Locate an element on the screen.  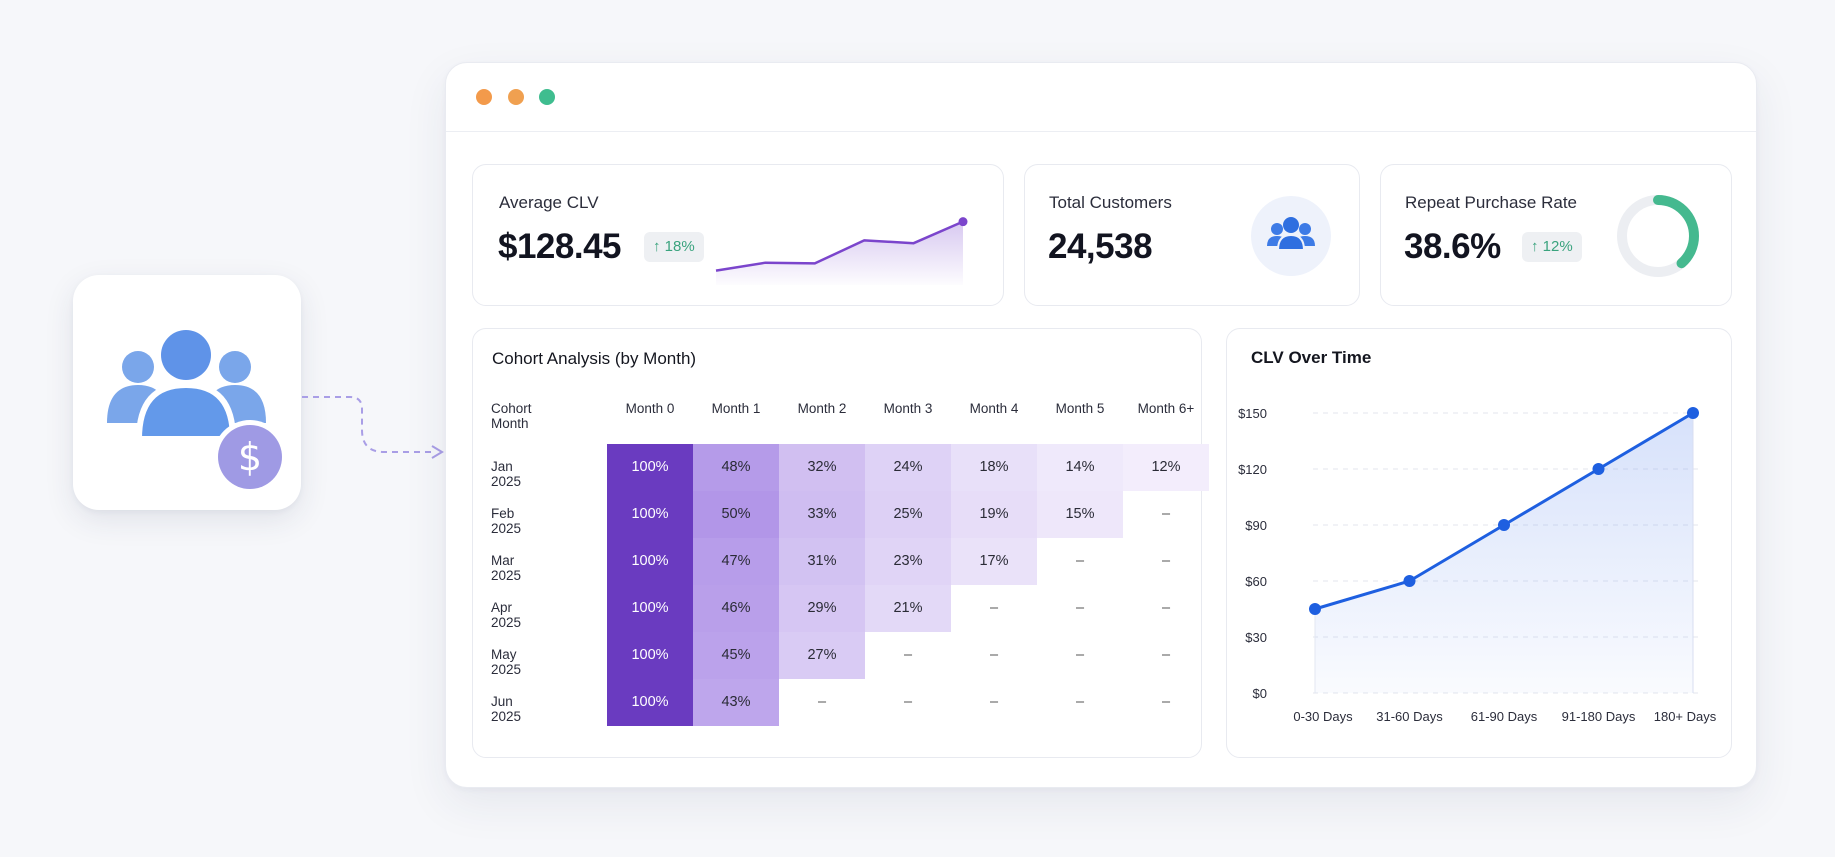
delta-value: 18% is located at coordinates (679, 246).